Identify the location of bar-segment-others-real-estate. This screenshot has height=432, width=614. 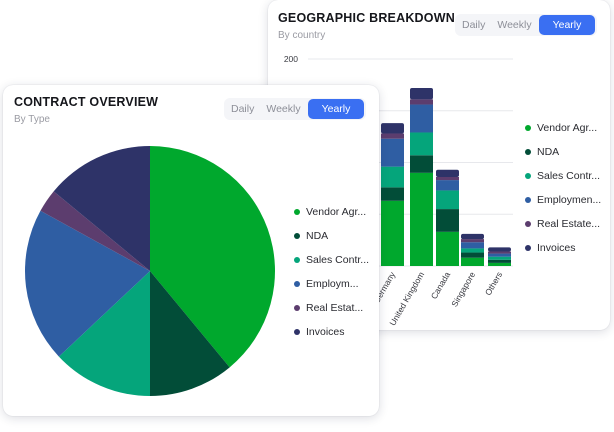
(499, 252).